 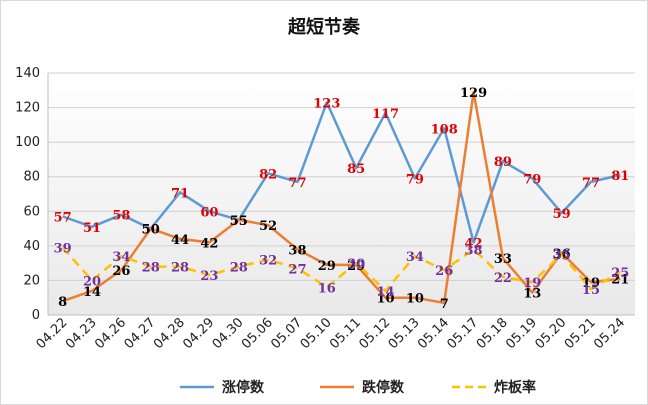 What do you see at coordinates (180, 240) in the screenshot?
I see `data-label-series-2: 44` at bounding box center [180, 240].